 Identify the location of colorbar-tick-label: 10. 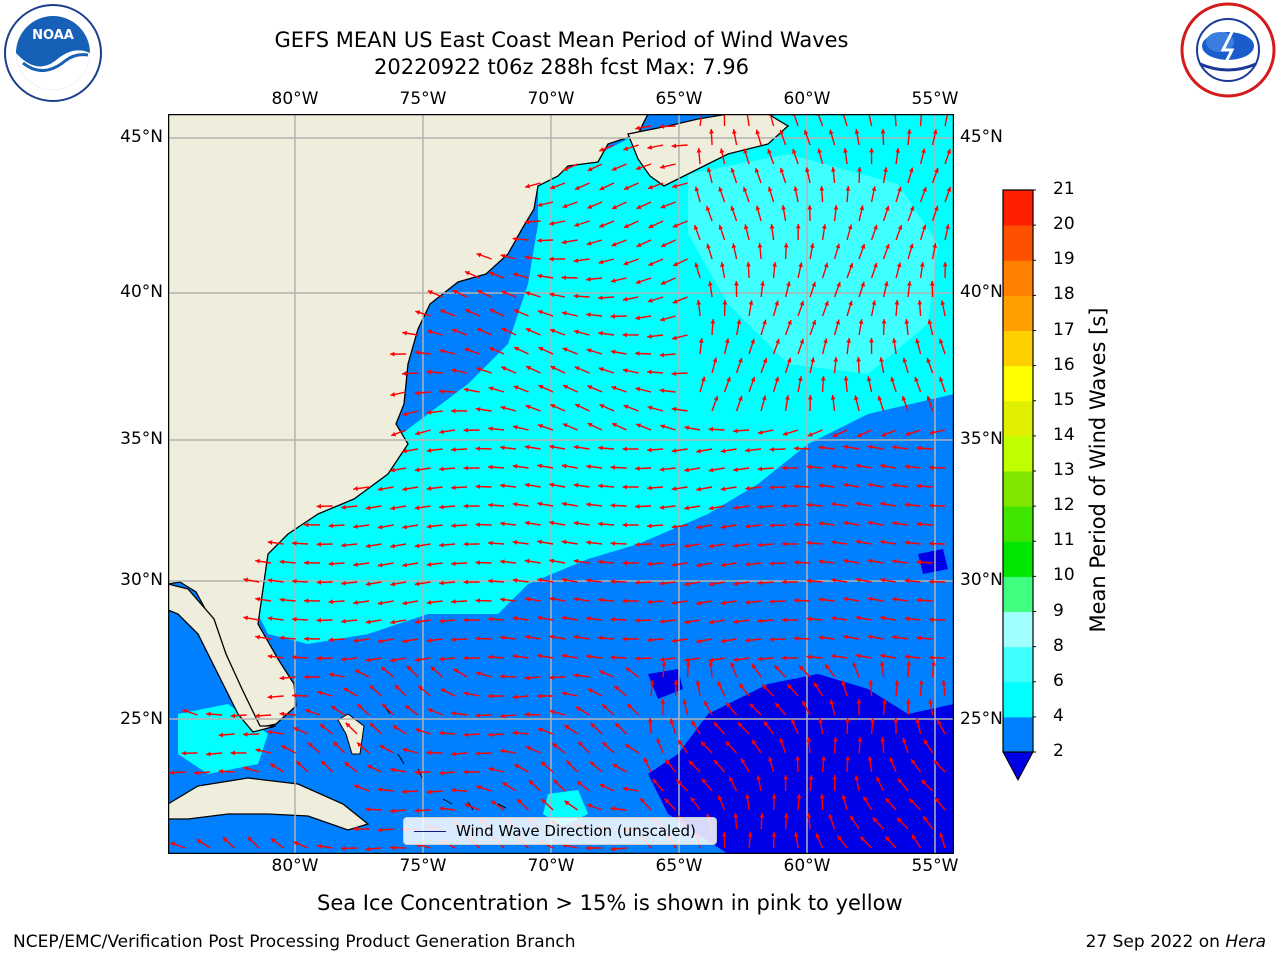
(1064, 575).